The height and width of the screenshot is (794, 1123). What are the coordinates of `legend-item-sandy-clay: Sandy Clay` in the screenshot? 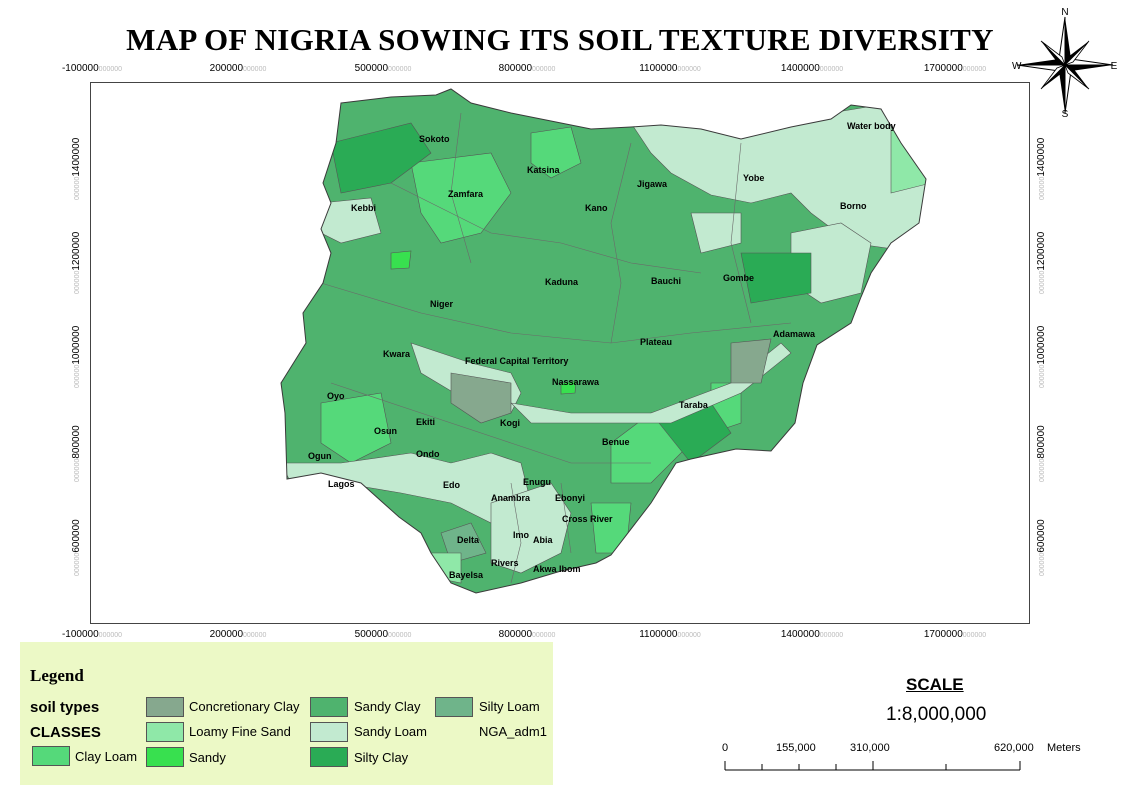 It's located at (387, 706).